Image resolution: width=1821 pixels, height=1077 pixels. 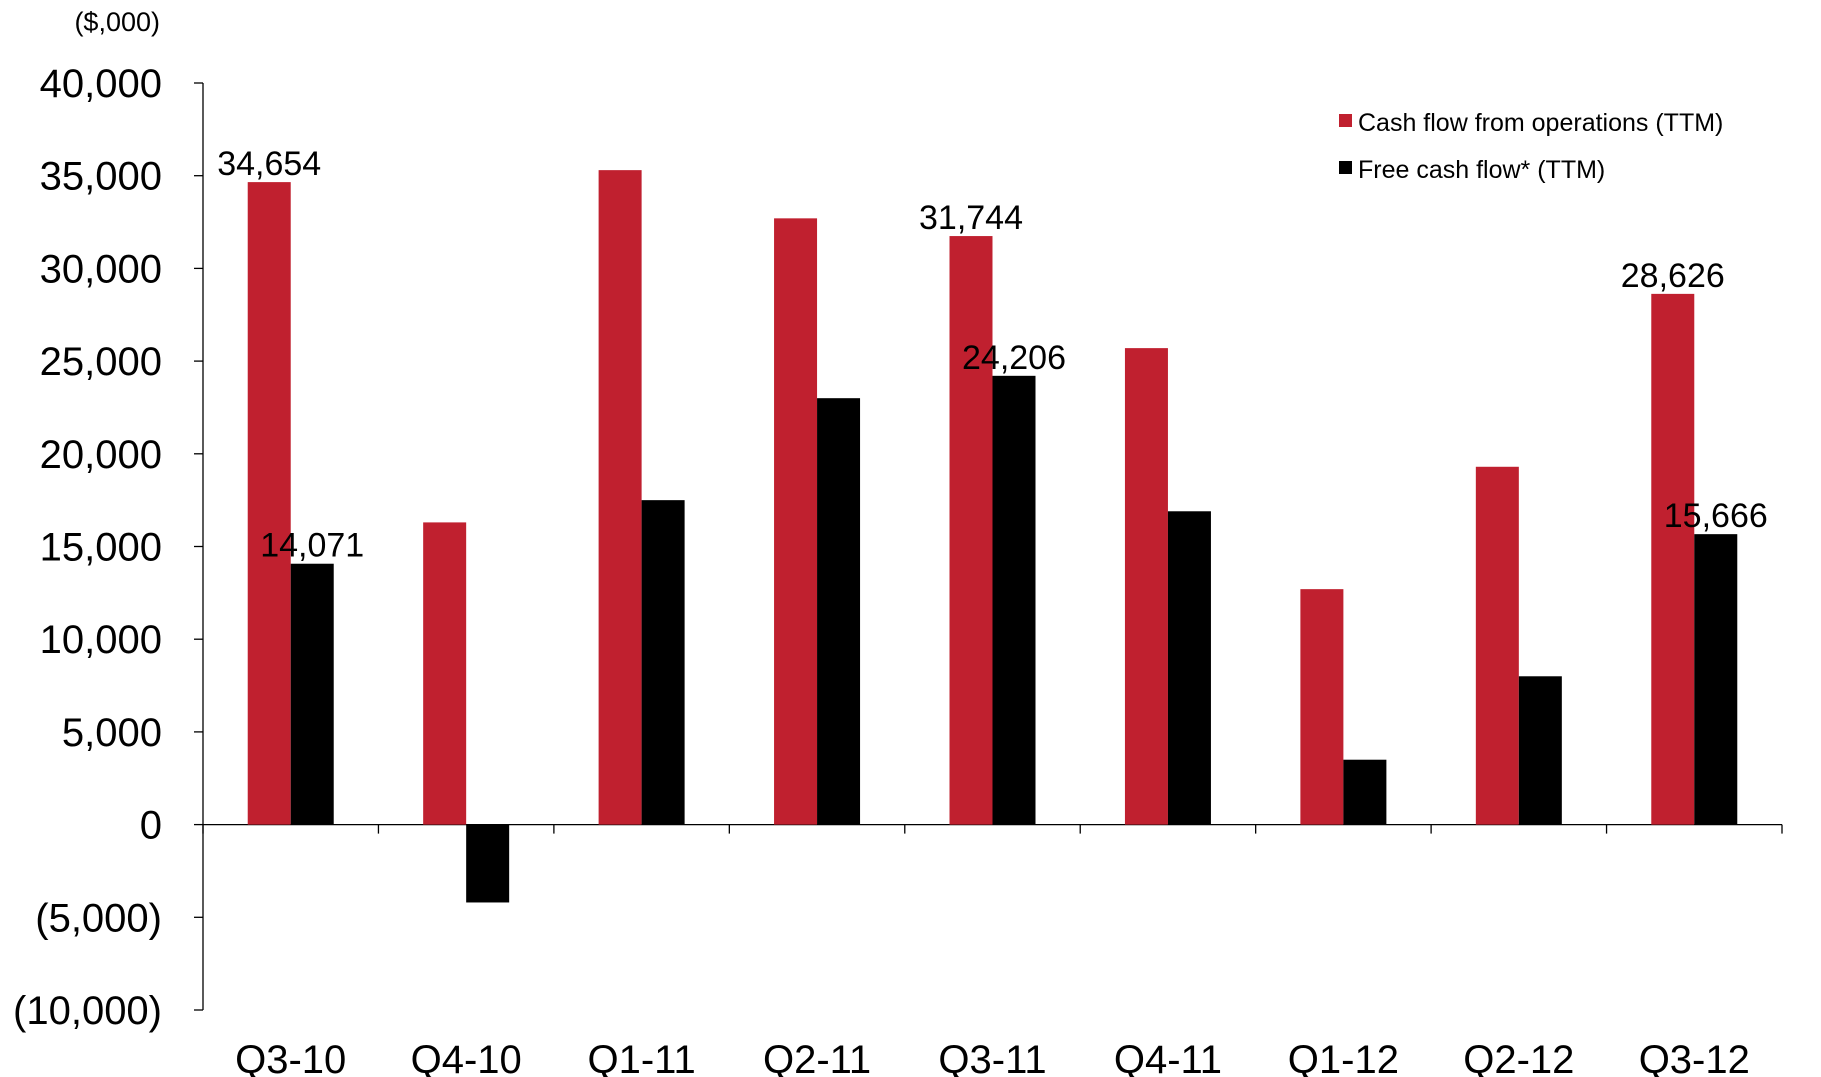 What do you see at coordinates (101, 455) in the screenshot?
I see `y-tick-label: 20,000` at bounding box center [101, 455].